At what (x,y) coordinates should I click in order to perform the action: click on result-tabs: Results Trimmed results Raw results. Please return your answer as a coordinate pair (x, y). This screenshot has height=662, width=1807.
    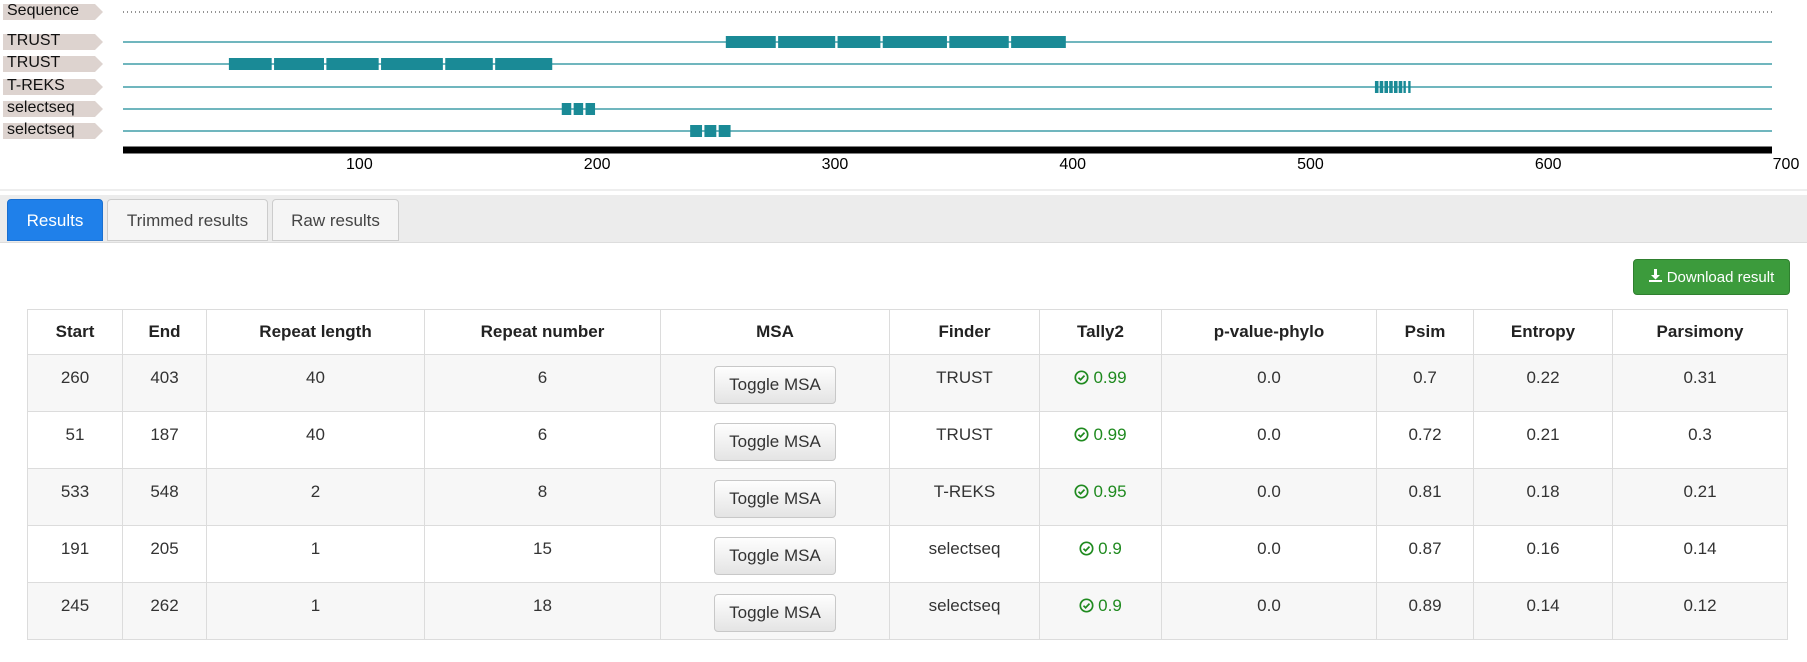
    Looking at the image, I should click on (903, 219).